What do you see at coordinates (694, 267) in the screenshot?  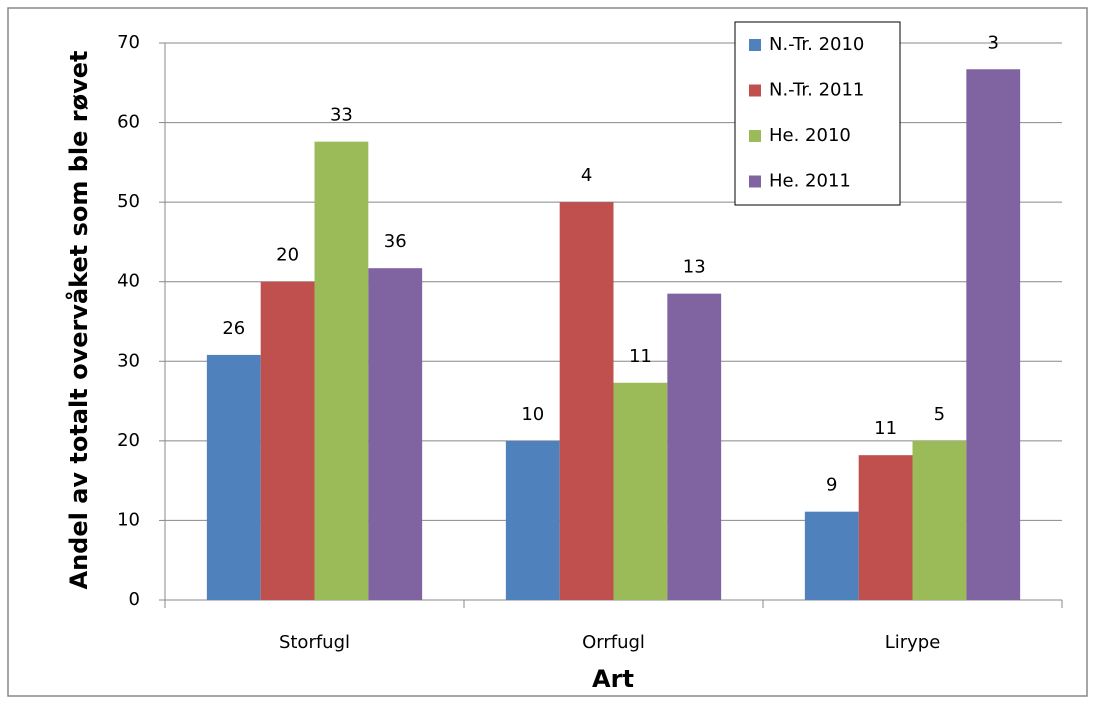 I see `bar-annotation: 13` at bounding box center [694, 267].